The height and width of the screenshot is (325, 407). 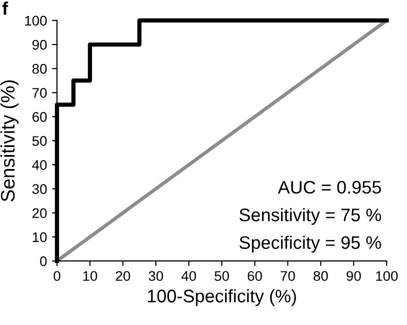 I want to click on y-tick-label: 100, so click(x=36, y=21).